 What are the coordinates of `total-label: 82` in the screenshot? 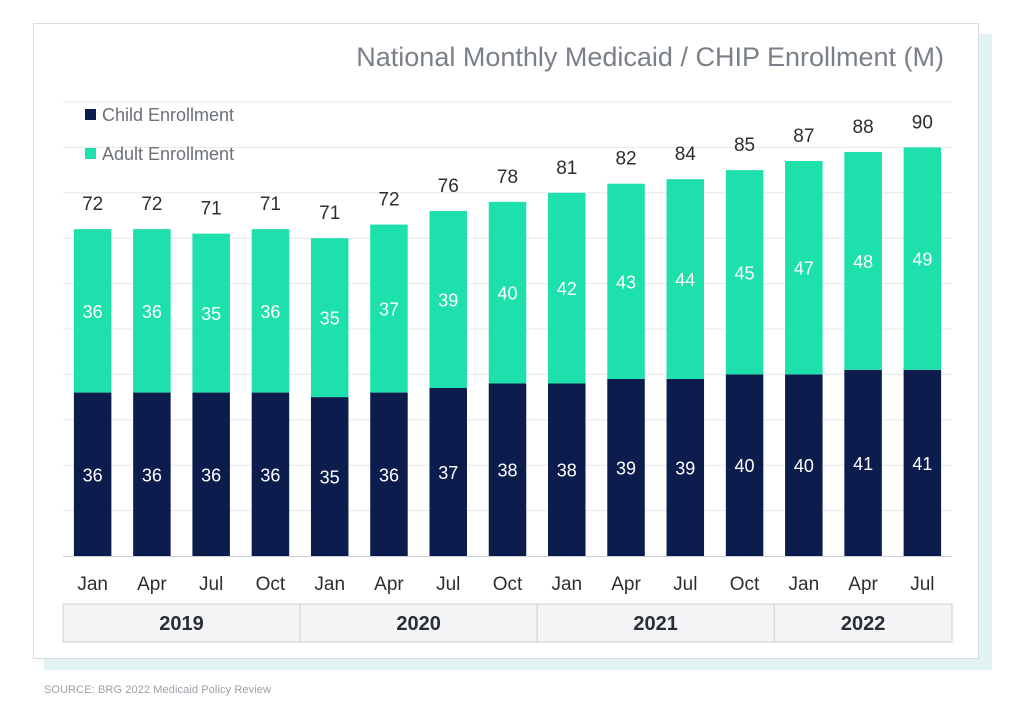 It's located at (625, 159).